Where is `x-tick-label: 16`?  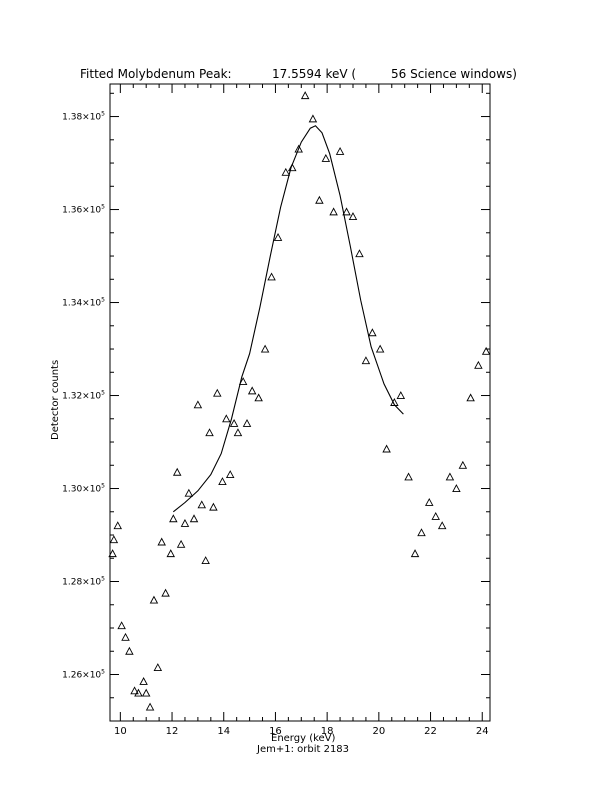 x-tick-label: 16 is located at coordinates (275, 731).